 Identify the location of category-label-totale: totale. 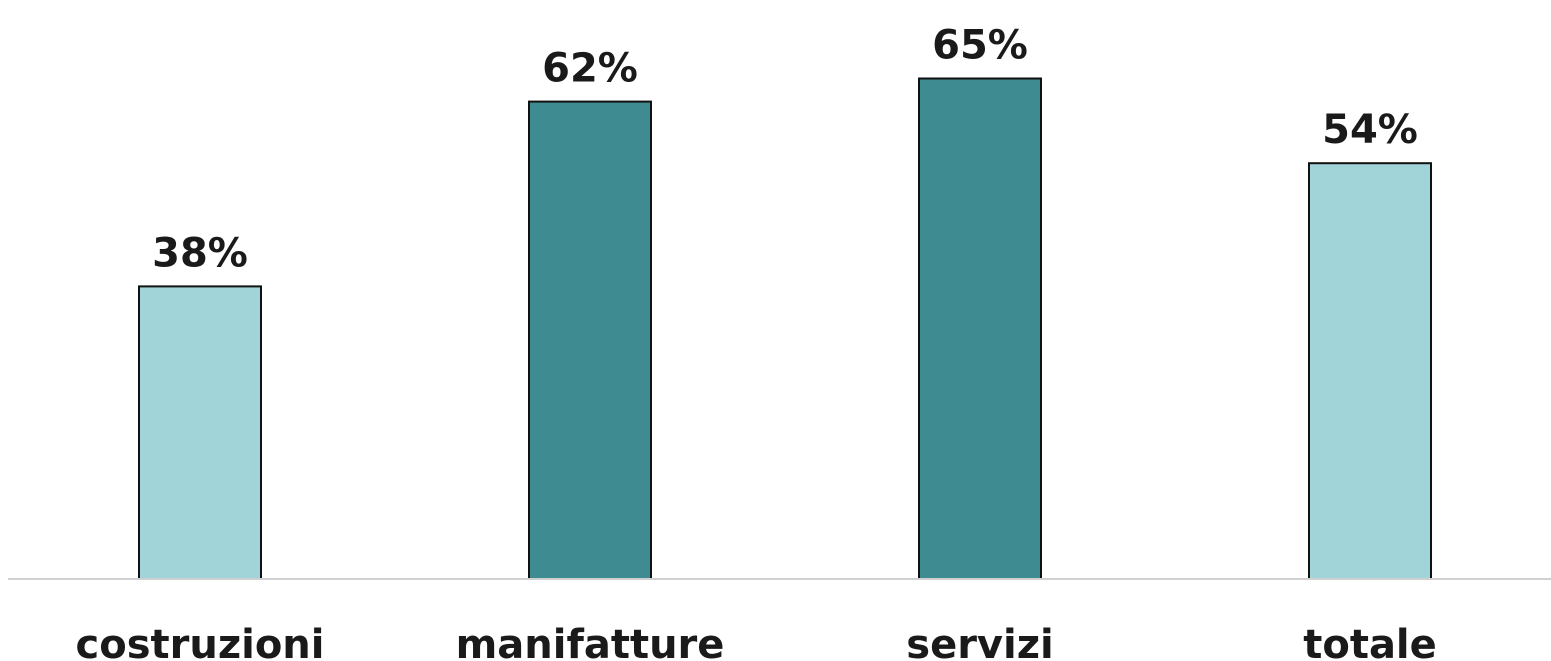
(1370, 641).